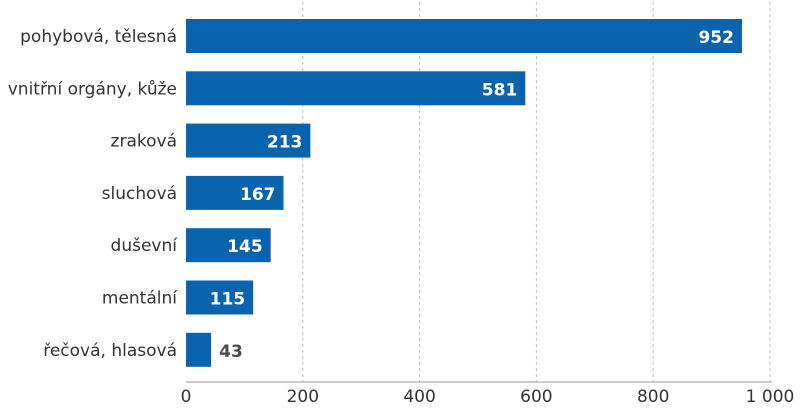 The width and height of the screenshot is (800, 410). What do you see at coordinates (653, 397) in the screenshot?
I see `x-tick-label: 800` at bounding box center [653, 397].